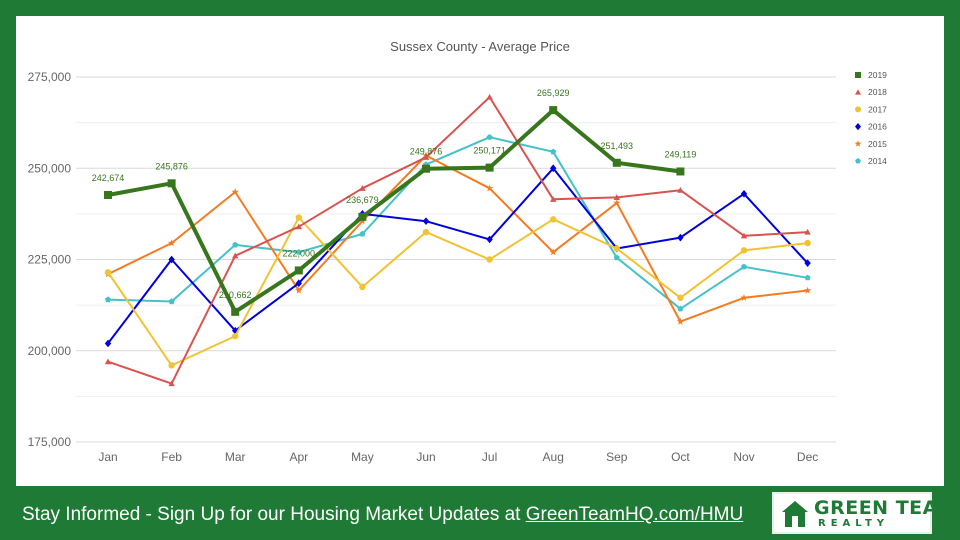 The height and width of the screenshot is (540, 960). I want to click on data-label: 210,662, so click(235, 295).